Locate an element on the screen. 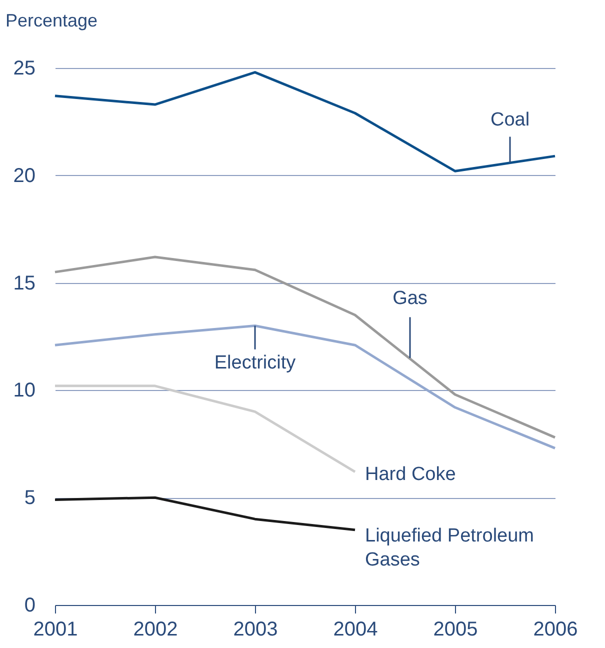  x-tick-label: 2006 is located at coordinates (555, 629).